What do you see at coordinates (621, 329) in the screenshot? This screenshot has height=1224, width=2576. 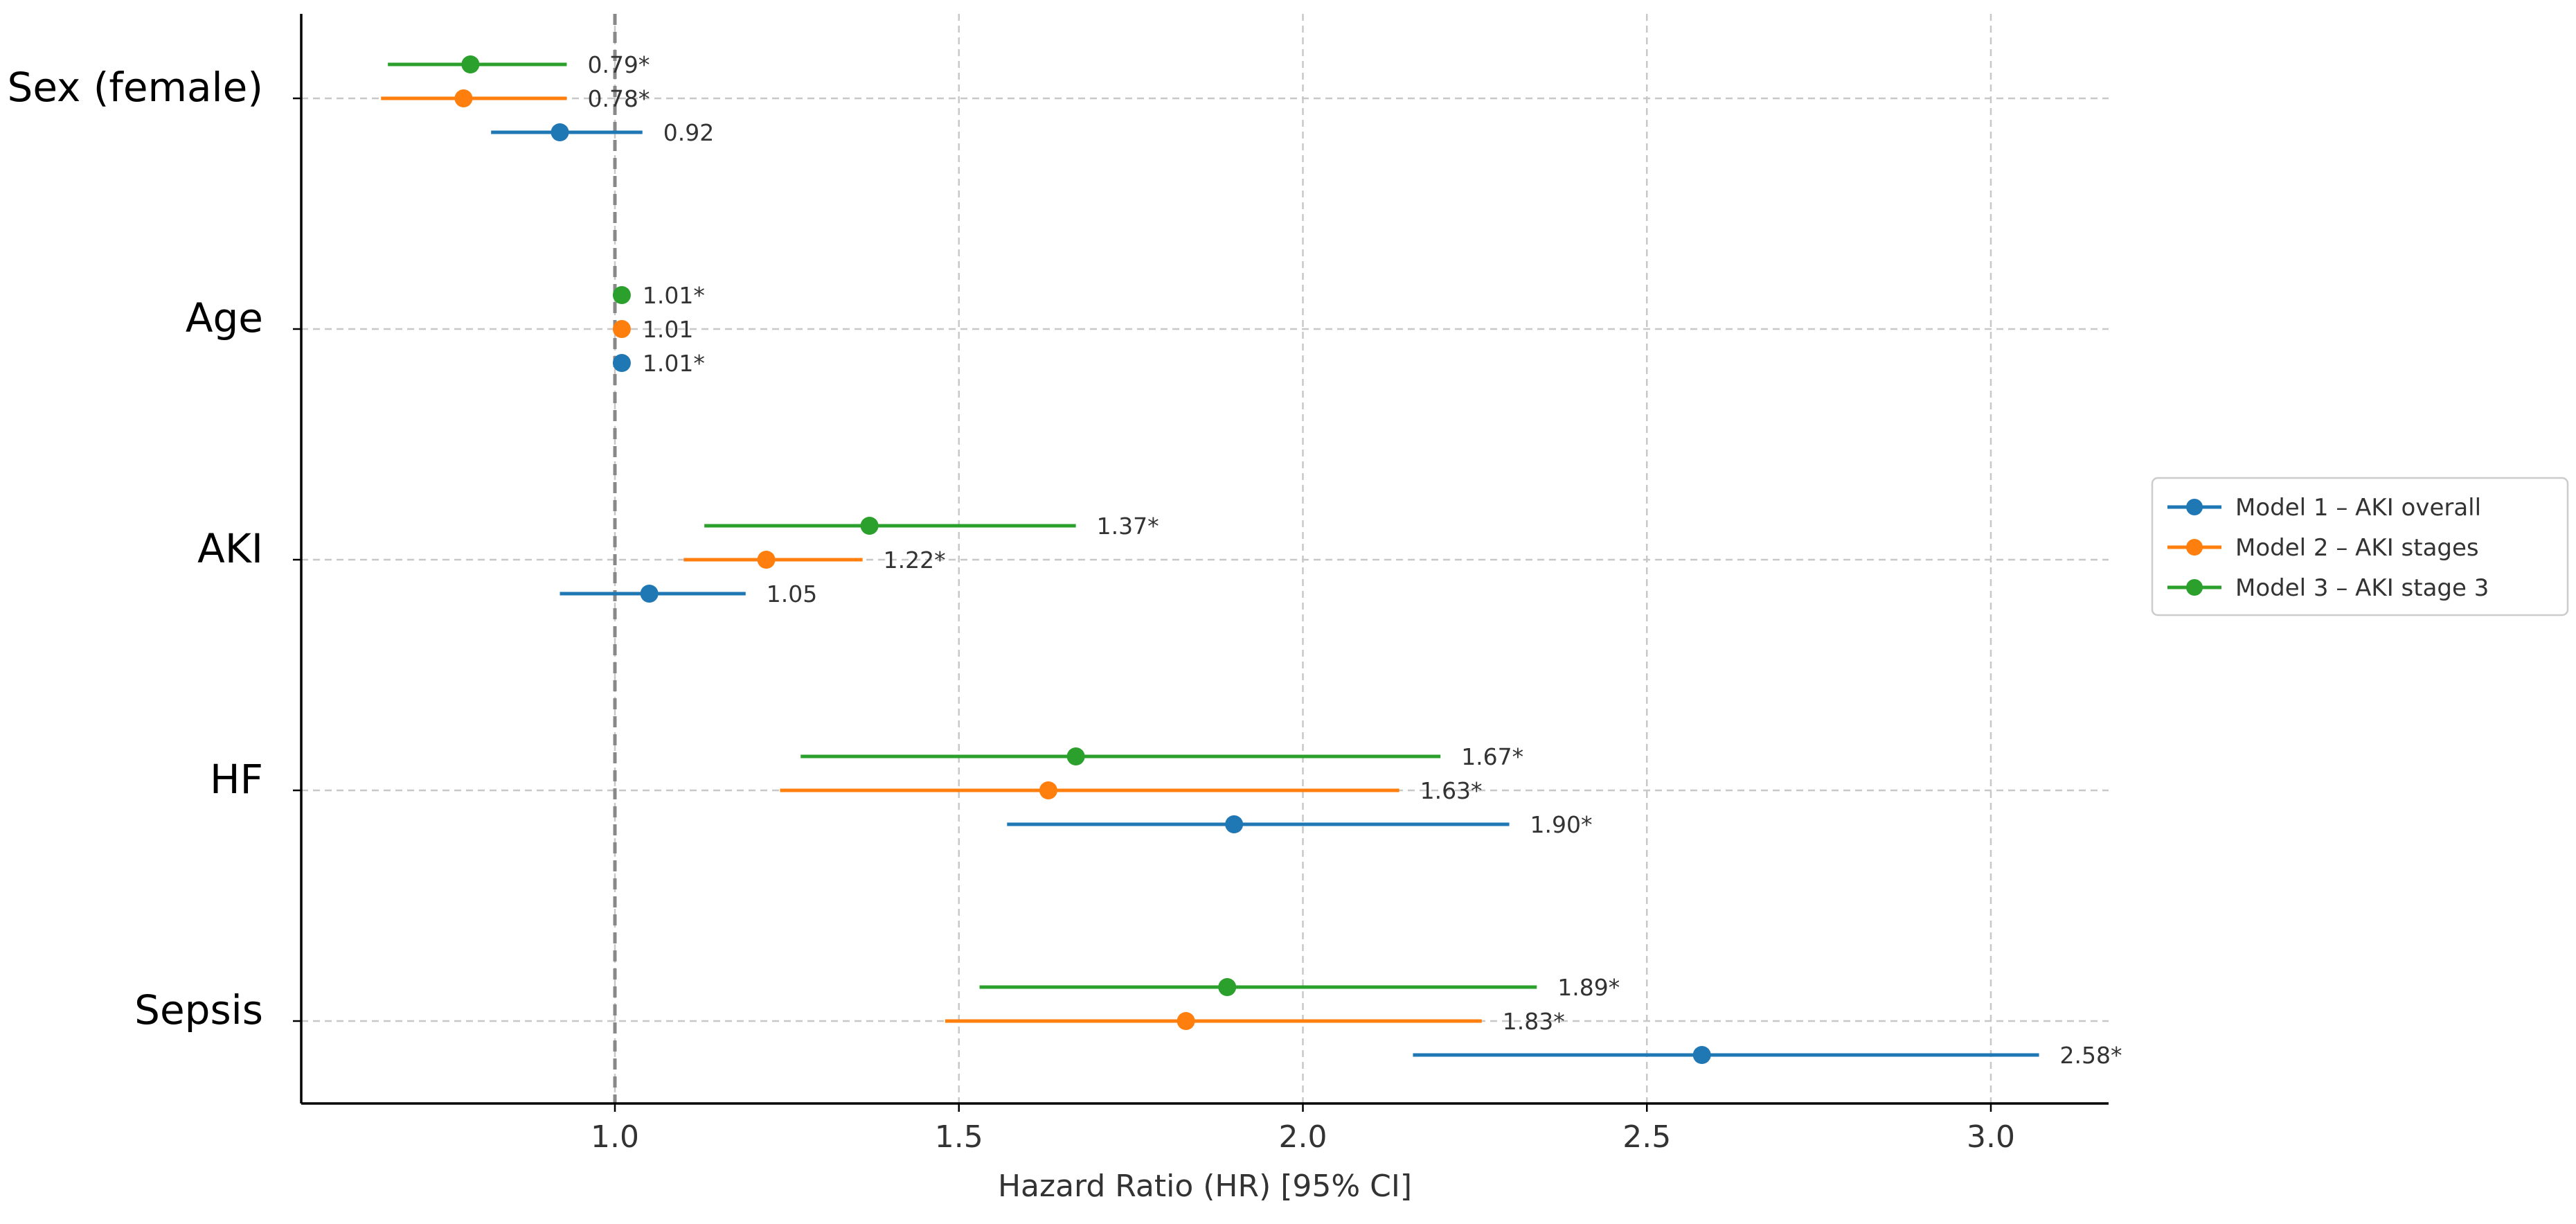 I see `point-model-2-aki-stages-age` at bounding box center [621, 329].